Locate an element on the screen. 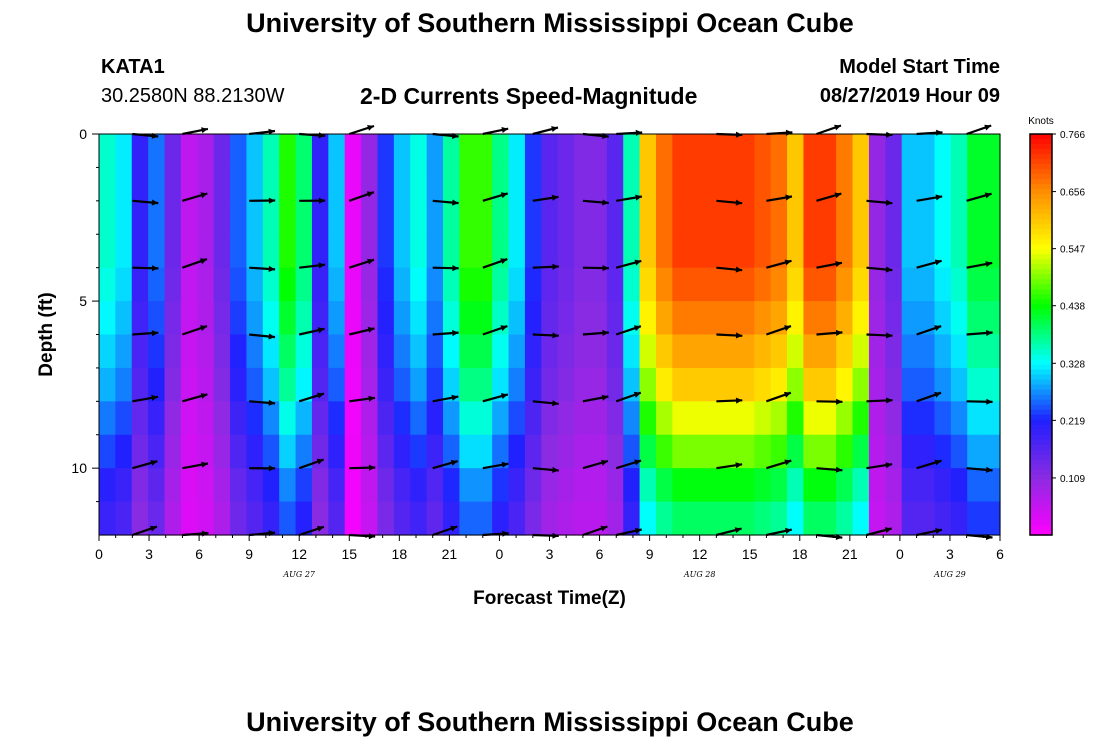 This screenshot has width=1100, height=750. station-coordinates: 30.2580N 88.2130W is located at coordinates (193, 96).